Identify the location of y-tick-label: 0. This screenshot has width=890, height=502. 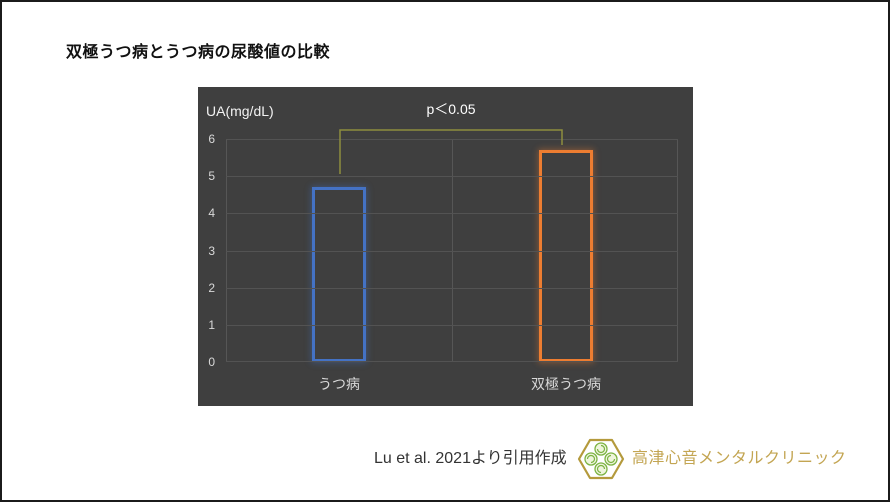
(211, 362).